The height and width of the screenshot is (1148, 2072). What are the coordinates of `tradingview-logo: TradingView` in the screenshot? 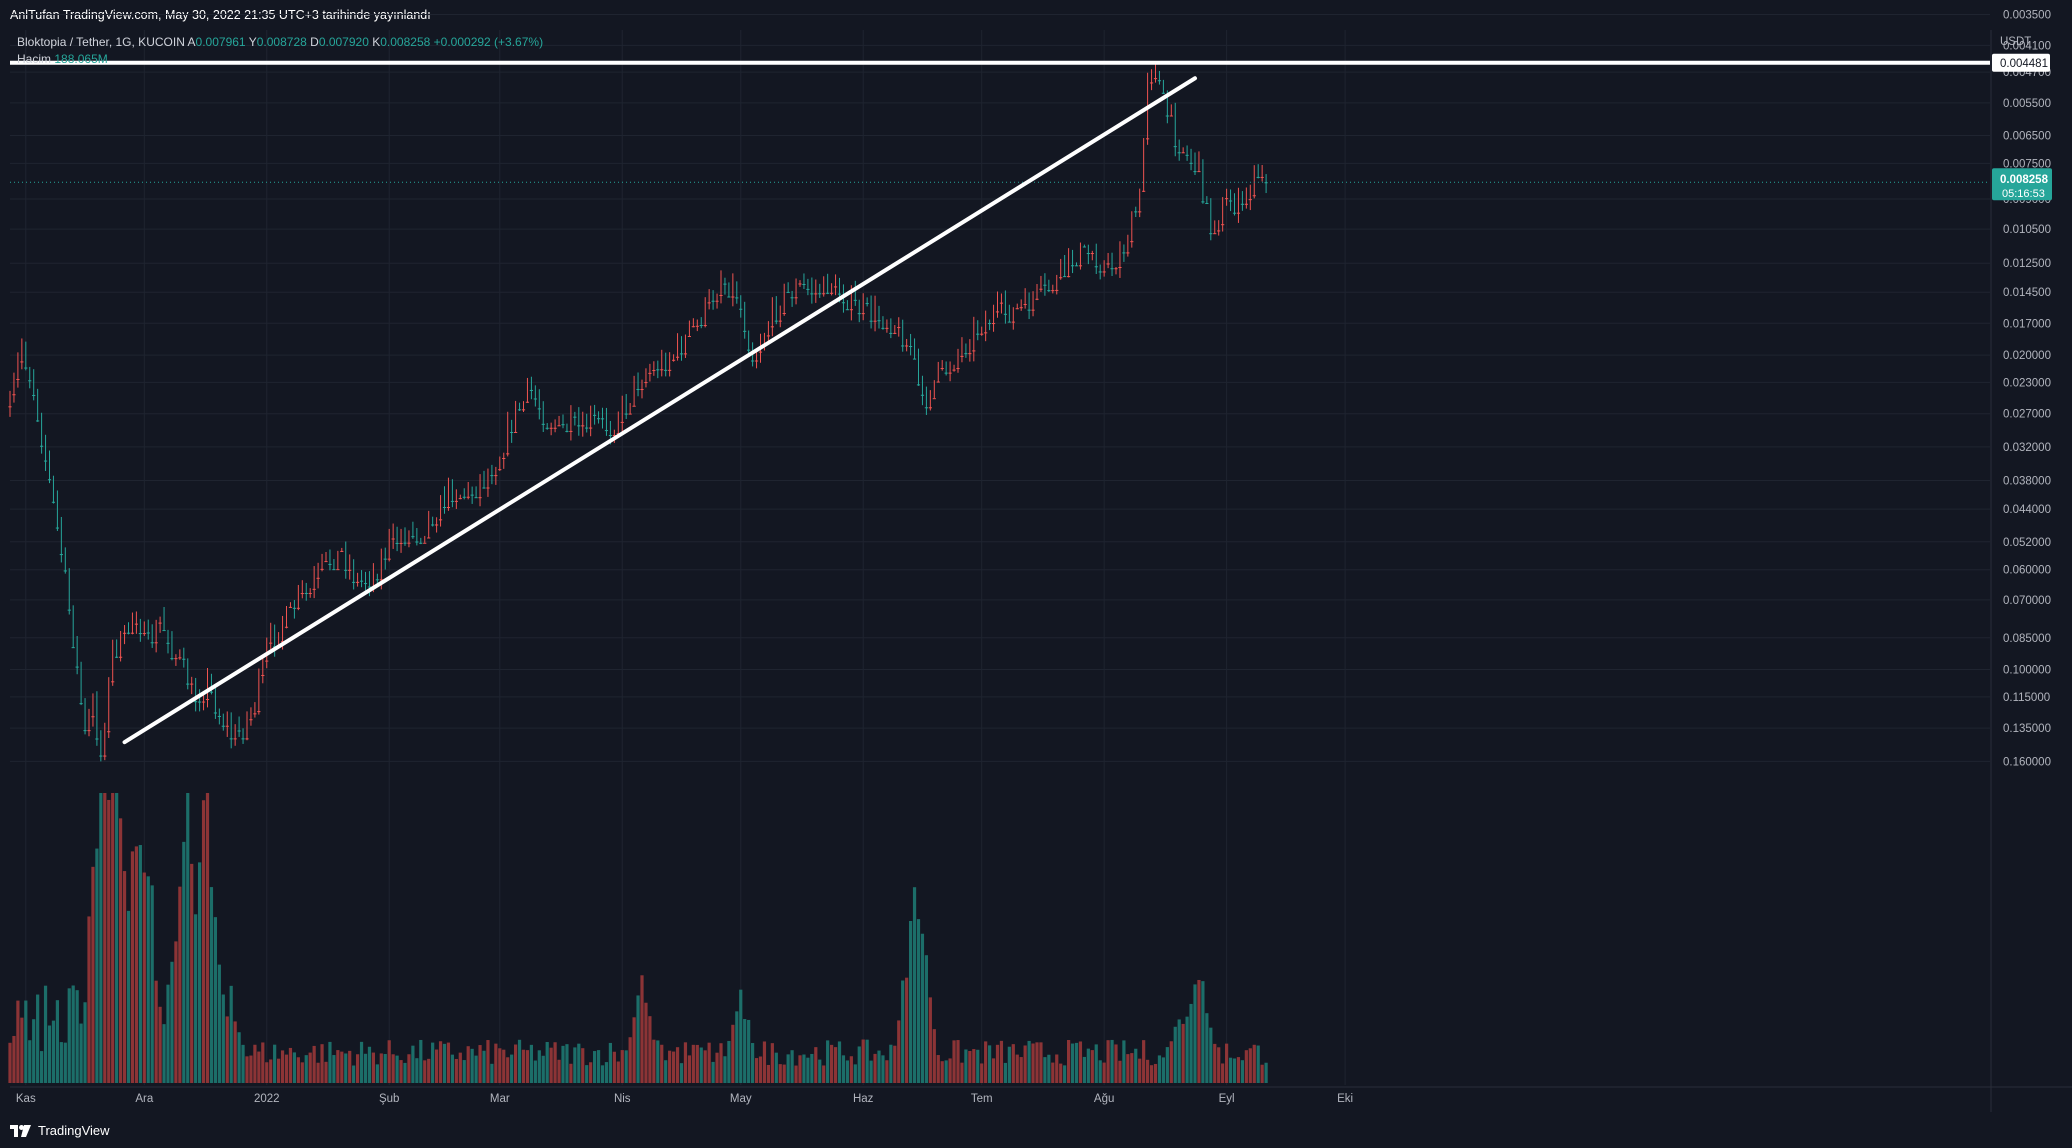 It's located at (60, 1130).